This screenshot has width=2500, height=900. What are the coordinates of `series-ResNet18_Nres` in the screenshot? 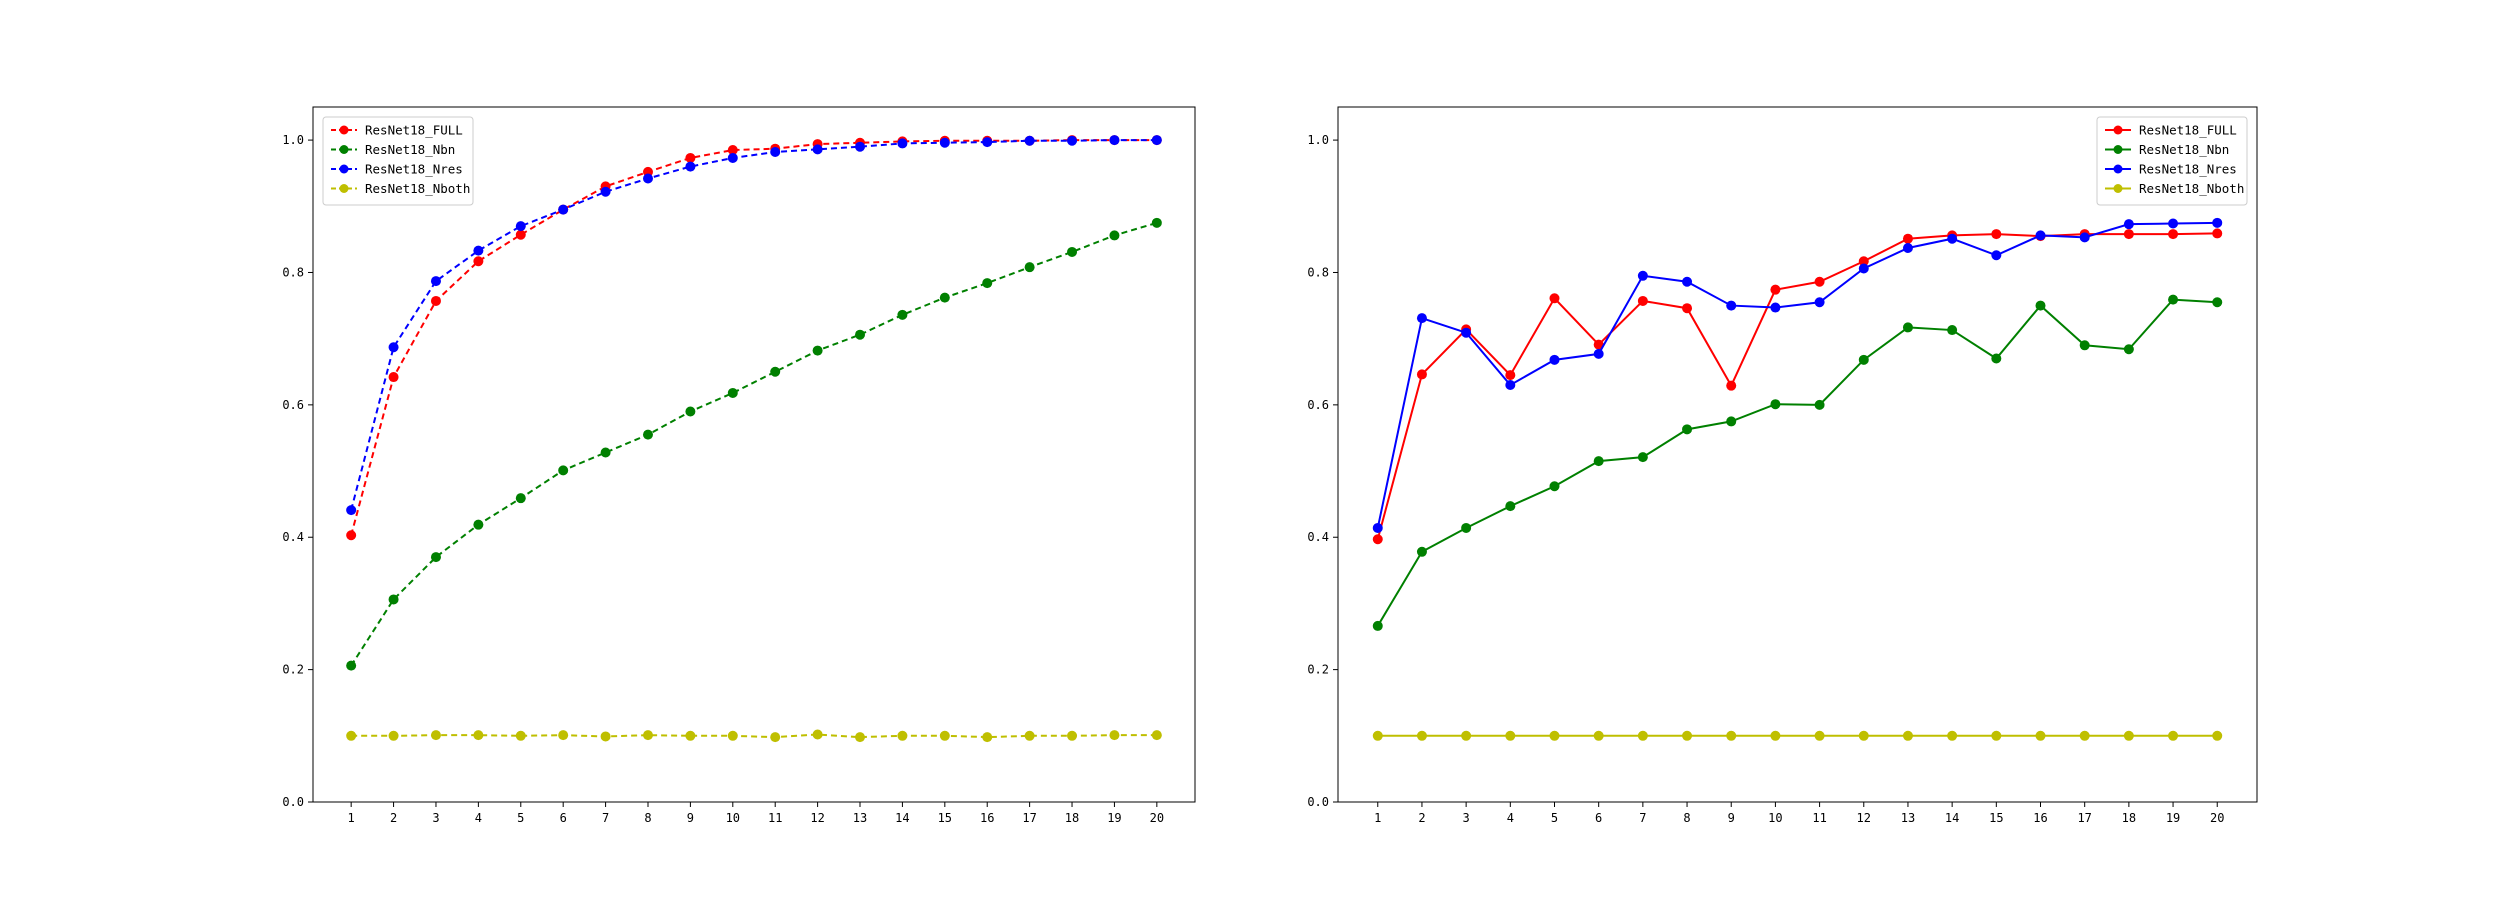 It's located at (754, 325).